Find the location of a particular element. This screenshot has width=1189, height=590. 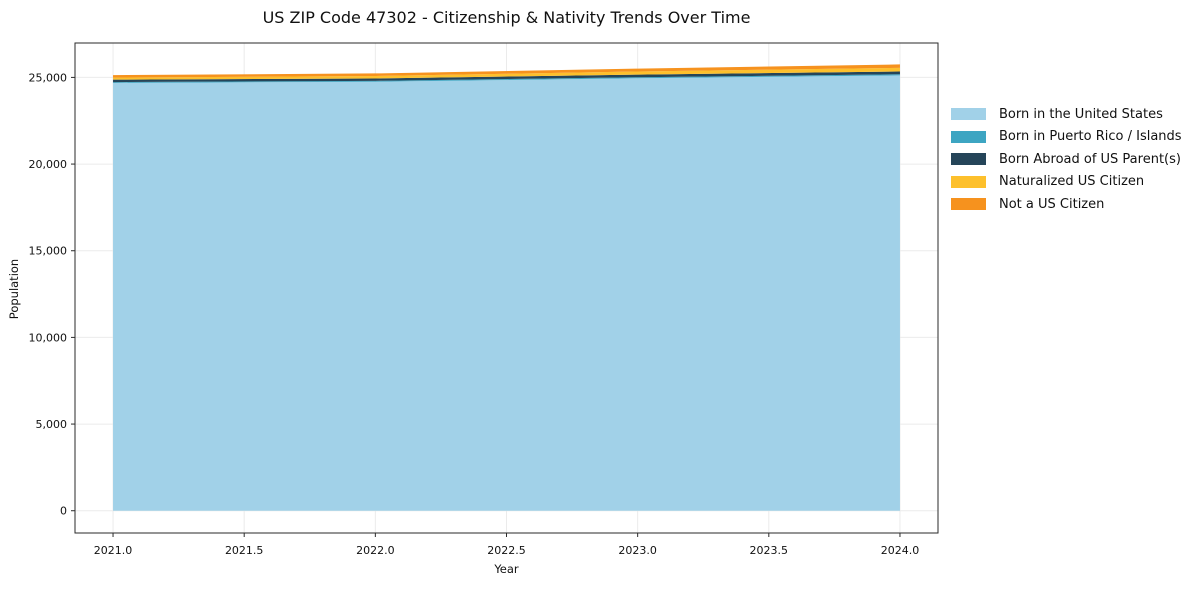

legend-item: Naturalized US Citizen is located at coordinates (1066, 182).